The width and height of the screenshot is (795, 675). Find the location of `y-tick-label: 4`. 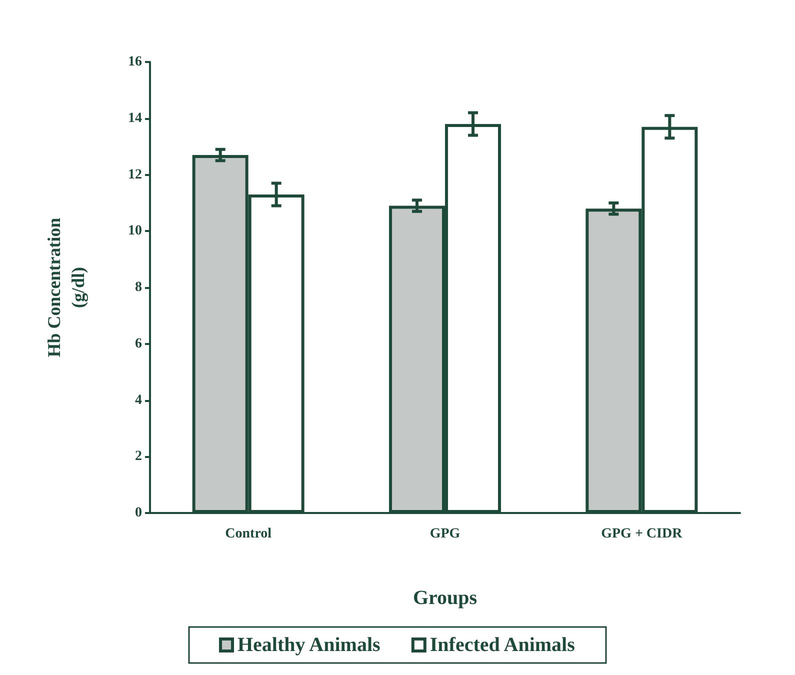

y-tick-label: 4 is located at coordinates (138, 400).